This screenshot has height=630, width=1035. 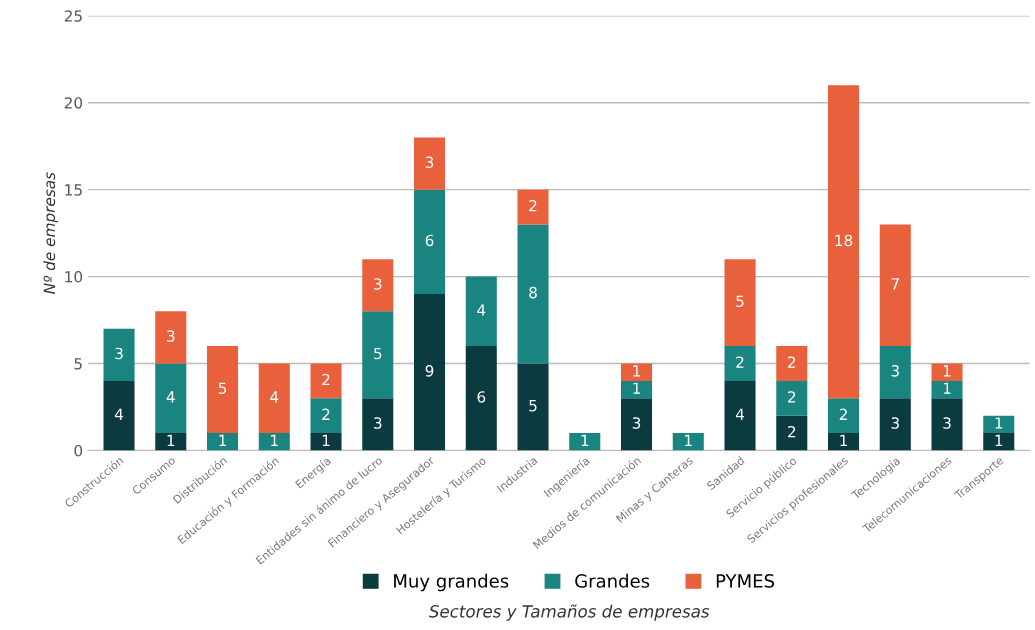 What do you see at coordinates (78, 450) in the screenshot?
I see `y-tick-label: 0` at bounding box center [78, 450].